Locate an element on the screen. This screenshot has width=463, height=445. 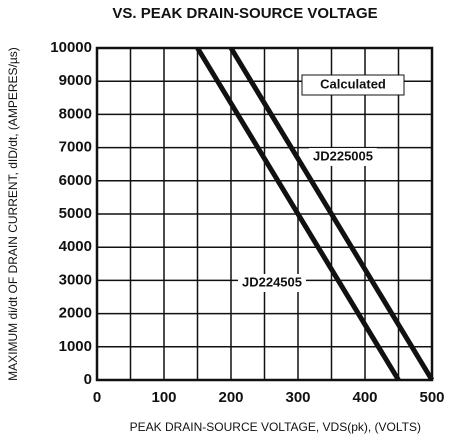
x-tick-label: 300 is located at coordinates (297, 397).